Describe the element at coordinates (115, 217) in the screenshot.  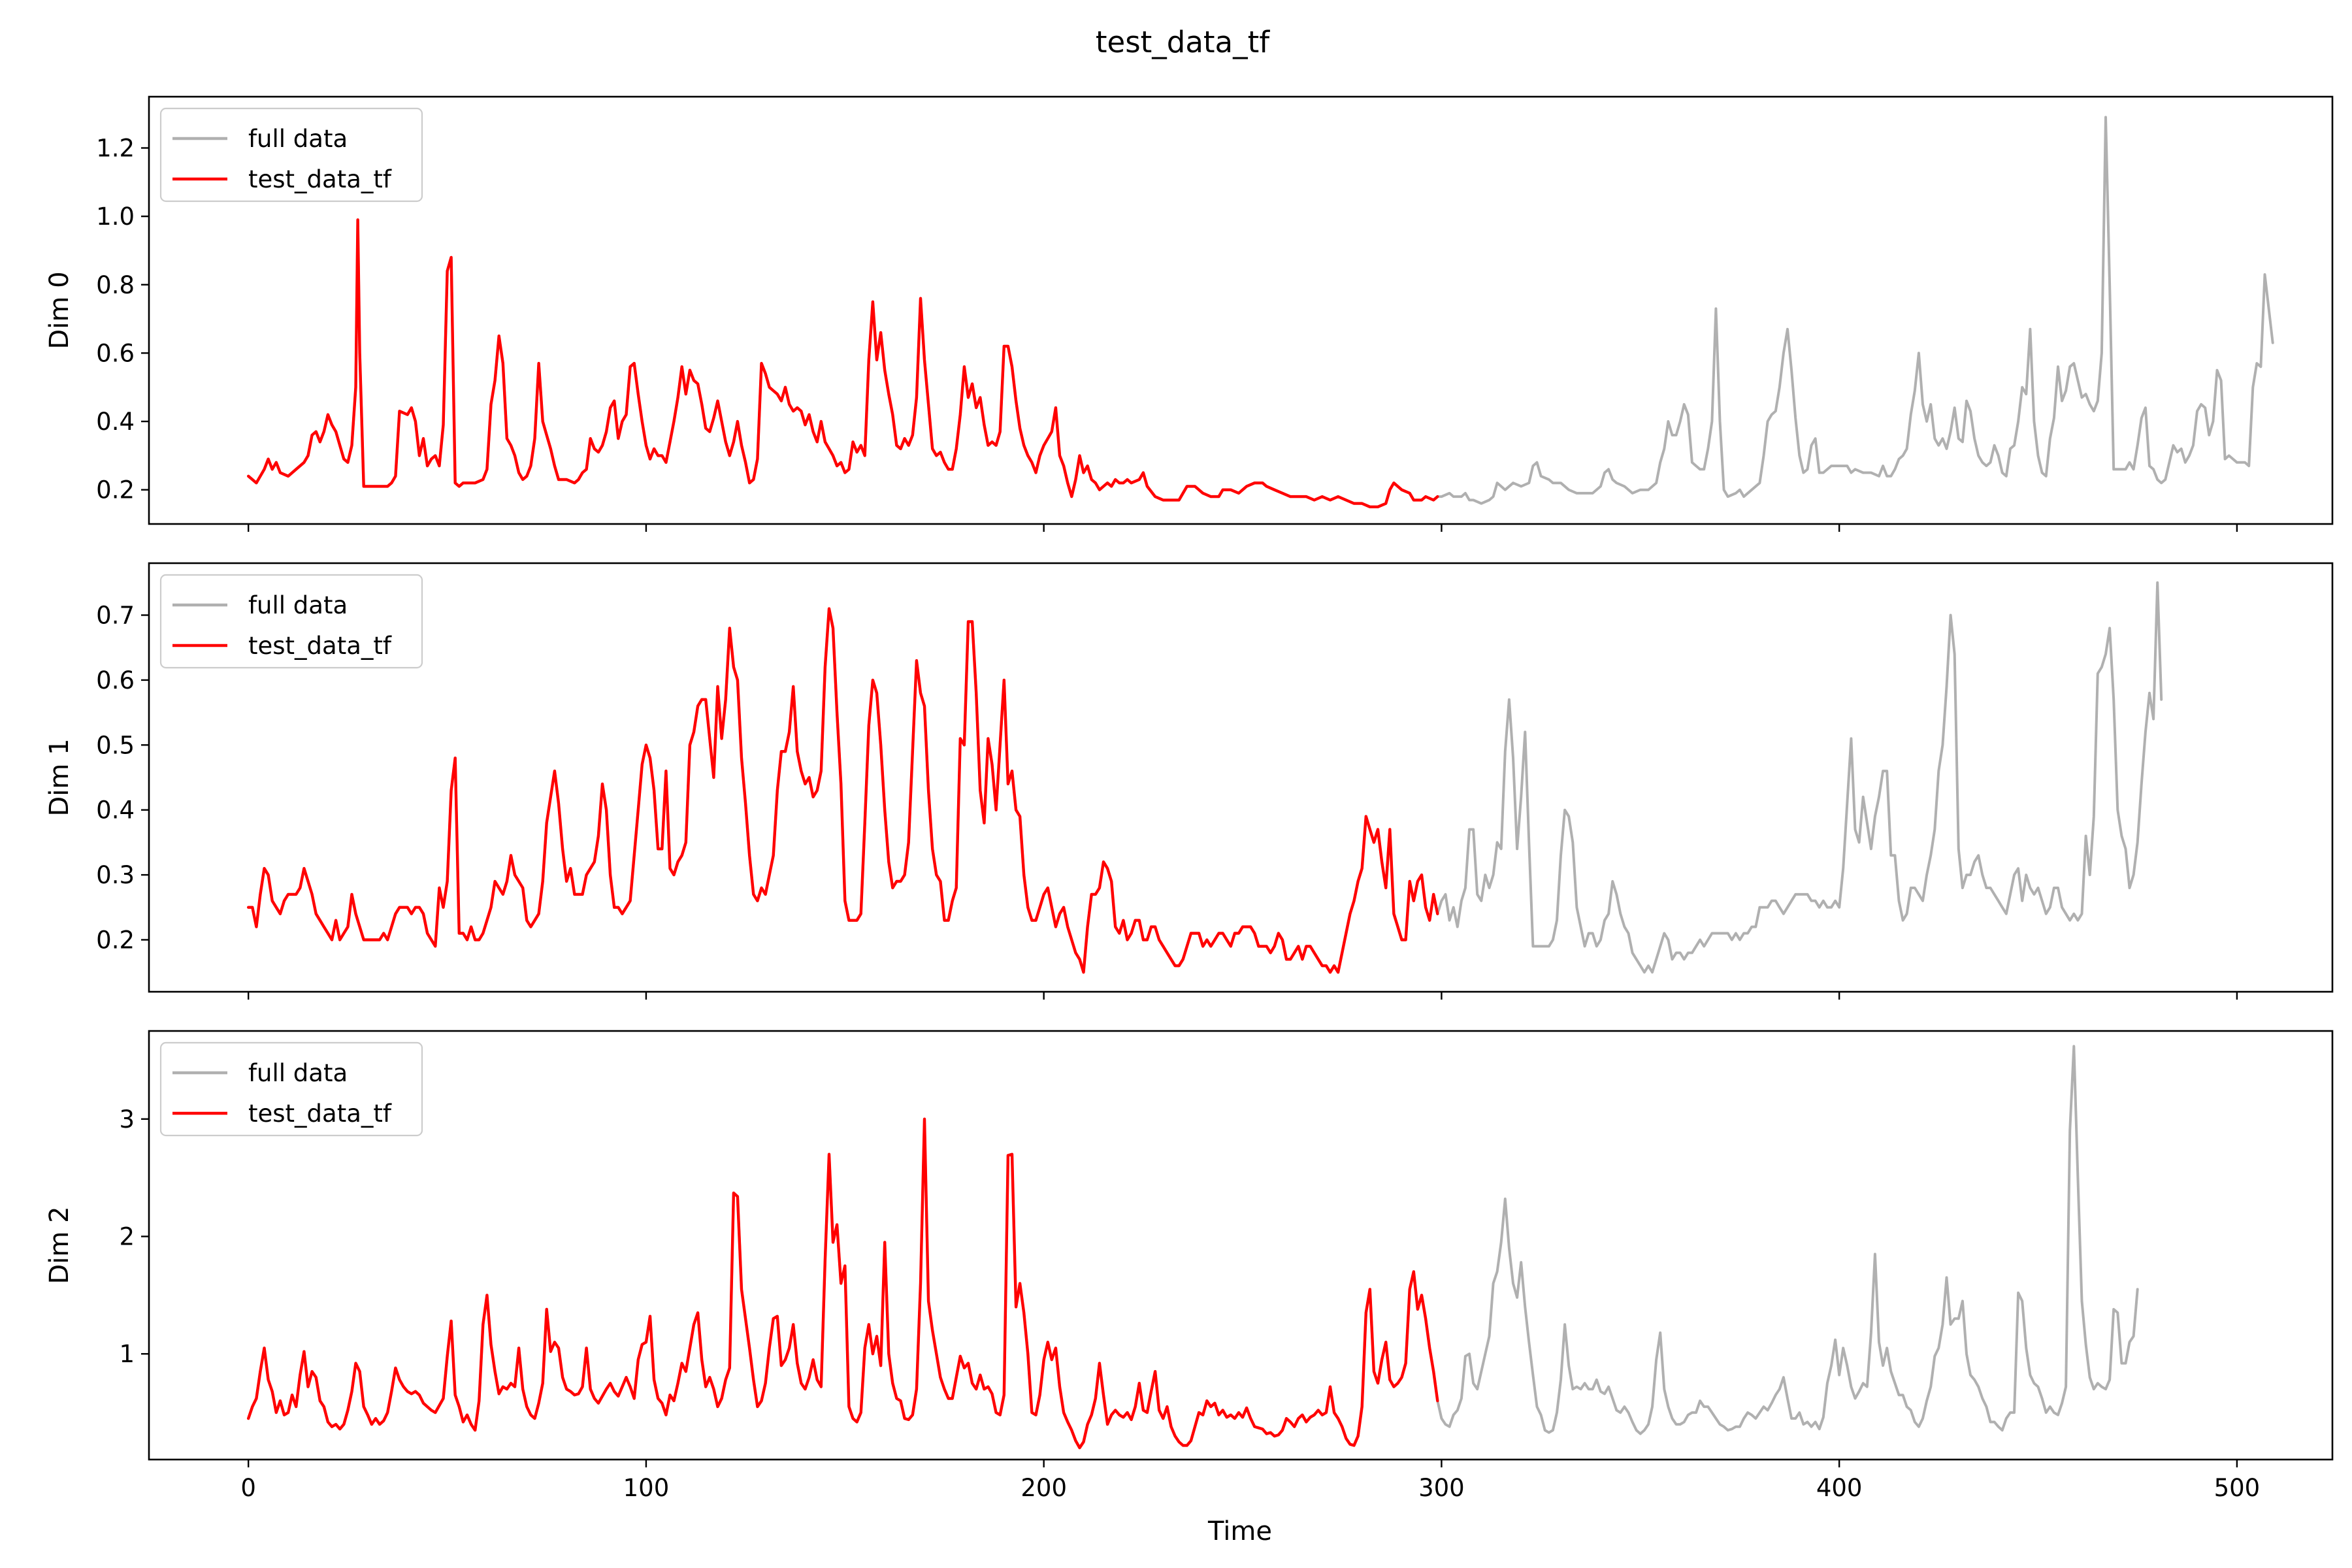
I see `y-tick-label: 1.0` at that location.